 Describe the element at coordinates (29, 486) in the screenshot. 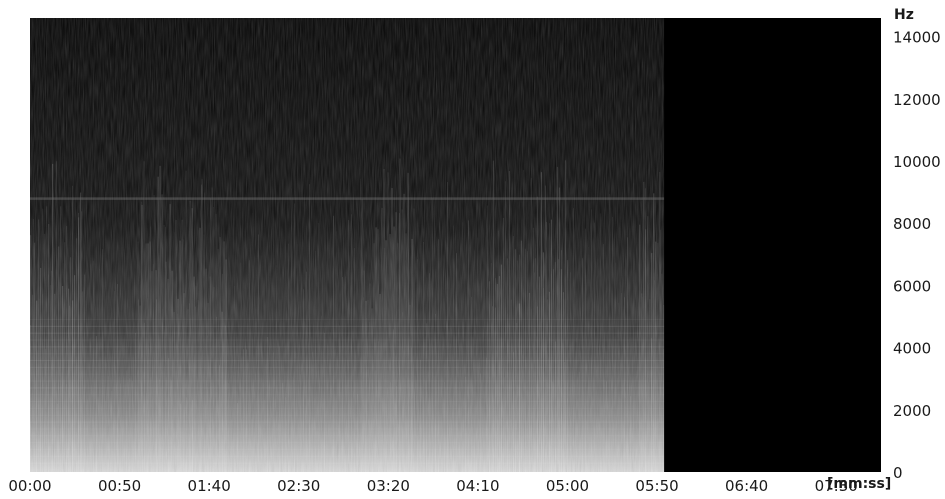

I see `x-tick-label: 00:00` at that location.